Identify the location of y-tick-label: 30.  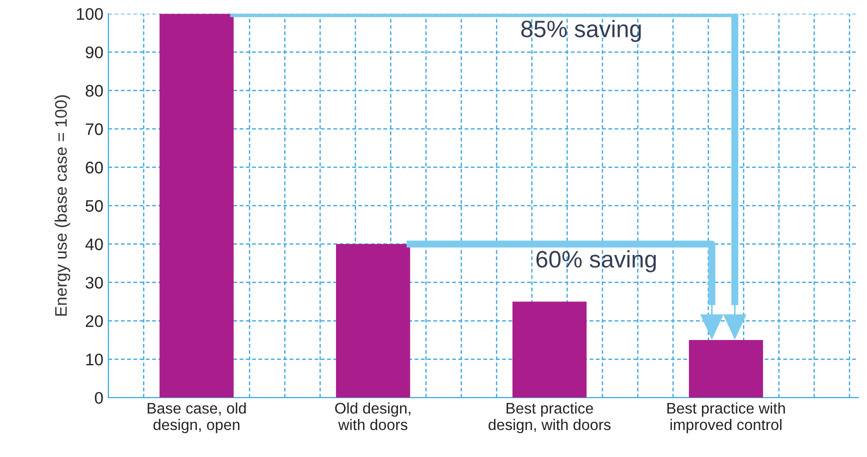
(94, 282).